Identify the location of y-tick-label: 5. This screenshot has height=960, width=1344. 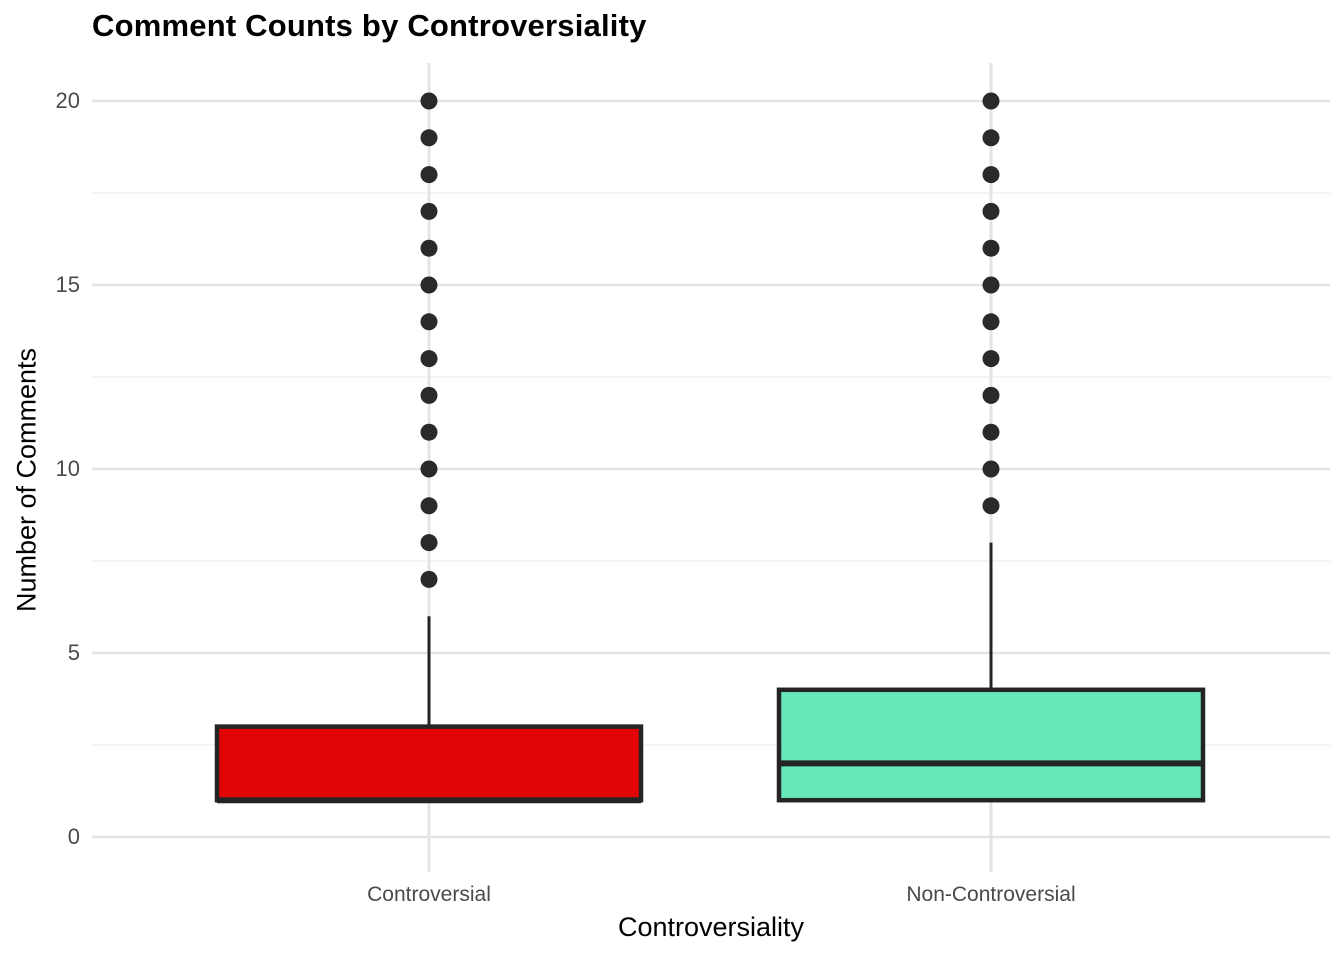
(73, 652).